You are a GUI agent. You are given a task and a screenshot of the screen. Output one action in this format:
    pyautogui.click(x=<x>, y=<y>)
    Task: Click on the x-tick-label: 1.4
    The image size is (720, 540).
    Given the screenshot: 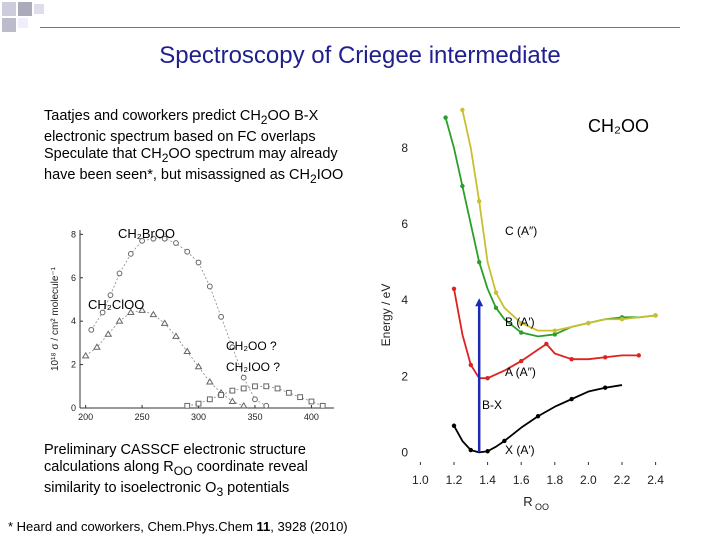 What is the action you would take?
    pyautogui.click(x=487, y=480)
    